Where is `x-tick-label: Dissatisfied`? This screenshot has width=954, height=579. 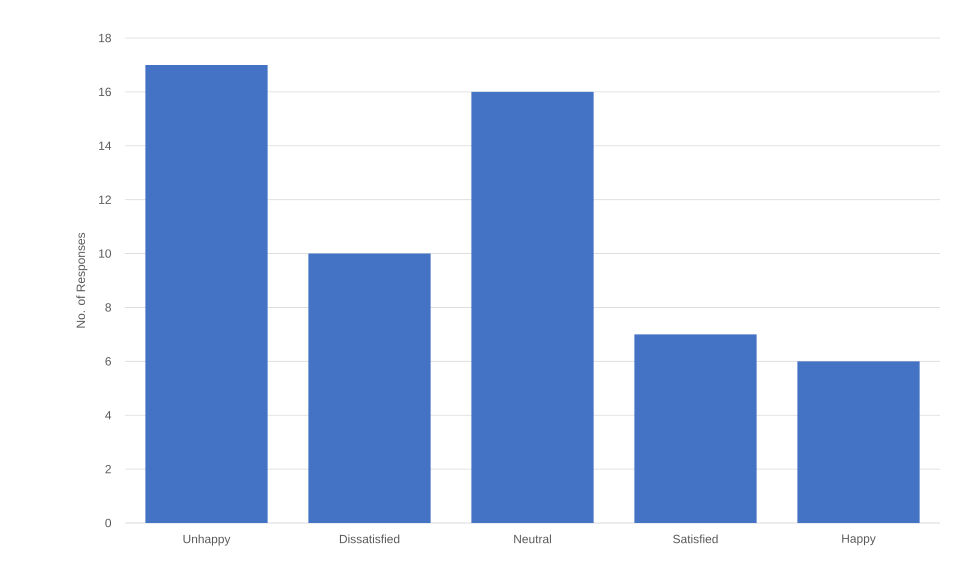
x-tick-label: Dissatisfied is located at coordinates (370, 539).